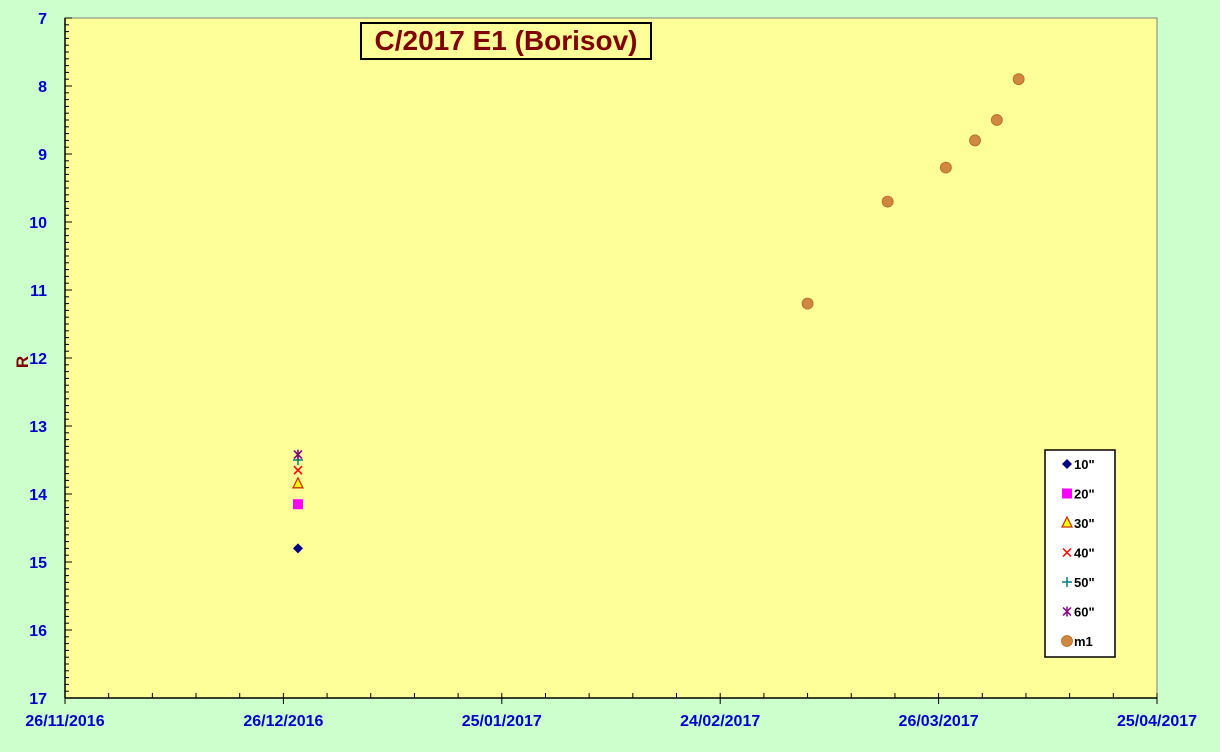 The height and width of the screenshot is (752, 1220). I want to click on chart-title: C/2017 E1 (Borisov), so click(506, 41).